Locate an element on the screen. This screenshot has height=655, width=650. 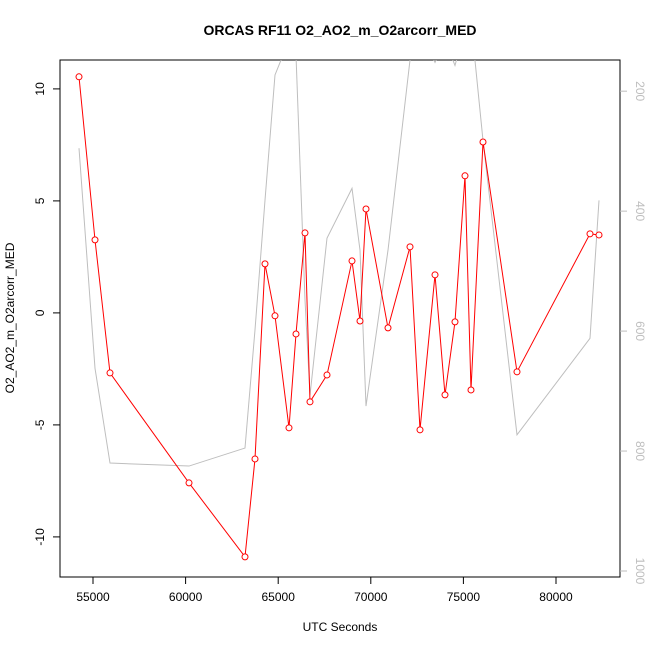
x-tick-label: 55000 is located at coordinates (93, 597).